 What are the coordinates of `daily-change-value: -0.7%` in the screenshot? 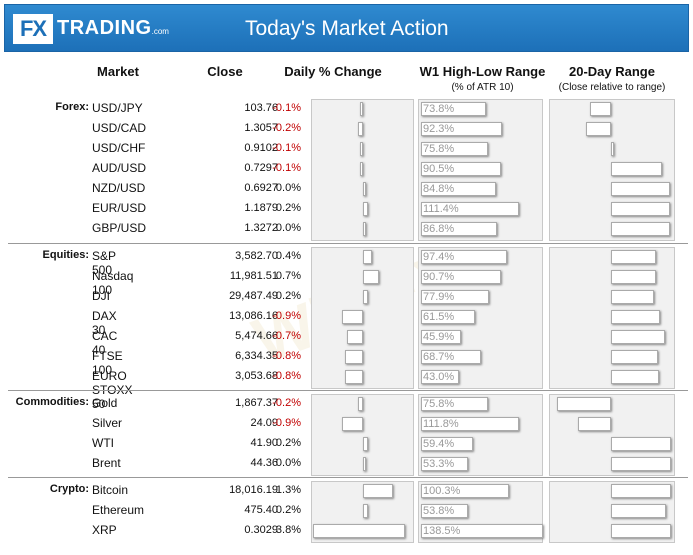 It's located at (286, 336).